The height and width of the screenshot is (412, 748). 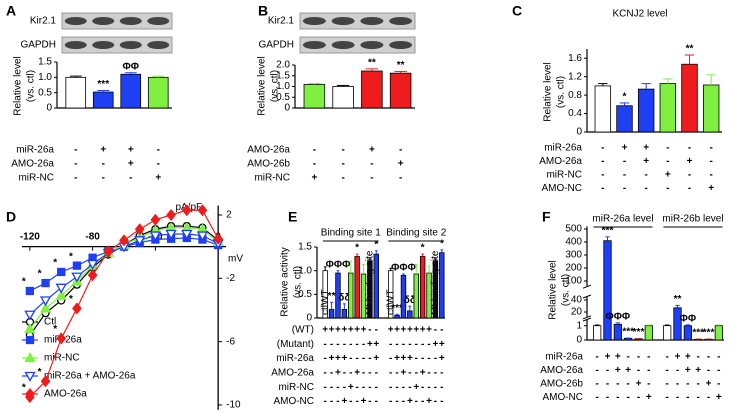 What do you see at coordinates (587, 296) in the screenshot?
I see `axis-break` at bounding box center [587, 296].